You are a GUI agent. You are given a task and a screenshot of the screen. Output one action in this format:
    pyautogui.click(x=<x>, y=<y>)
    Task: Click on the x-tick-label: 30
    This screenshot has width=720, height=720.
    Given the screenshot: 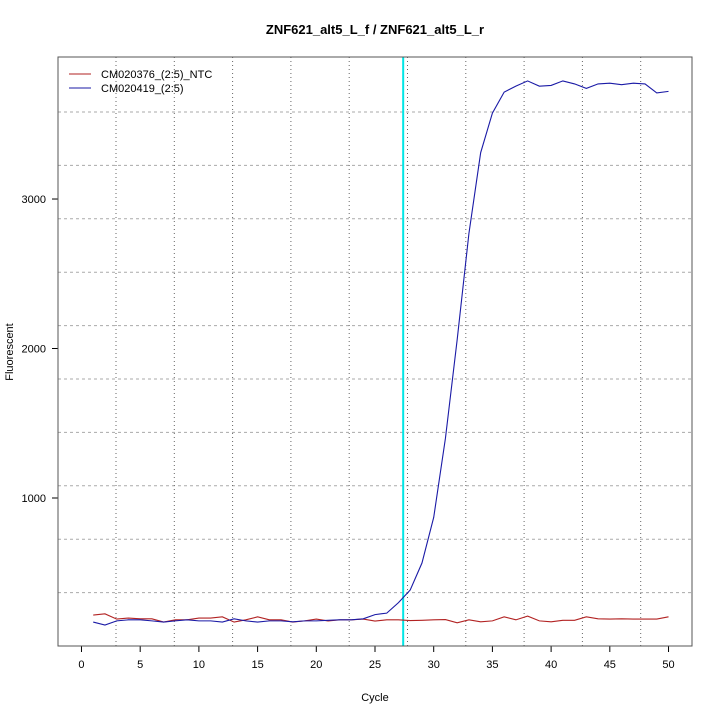 What is the action you would take?
    pyautogui.click(x=434, y=665)
    